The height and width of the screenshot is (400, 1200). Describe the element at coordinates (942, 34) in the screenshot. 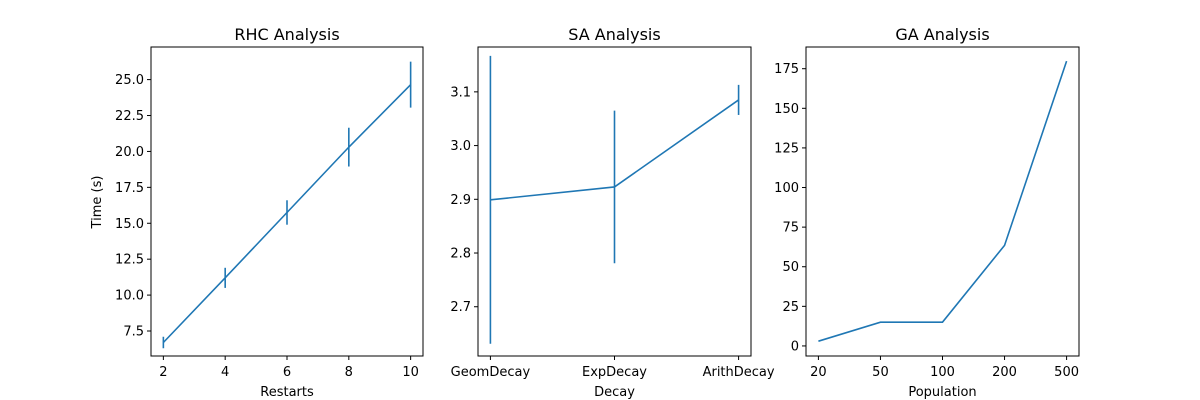

I see `ga-chart-title: GA Analysis` at that location.